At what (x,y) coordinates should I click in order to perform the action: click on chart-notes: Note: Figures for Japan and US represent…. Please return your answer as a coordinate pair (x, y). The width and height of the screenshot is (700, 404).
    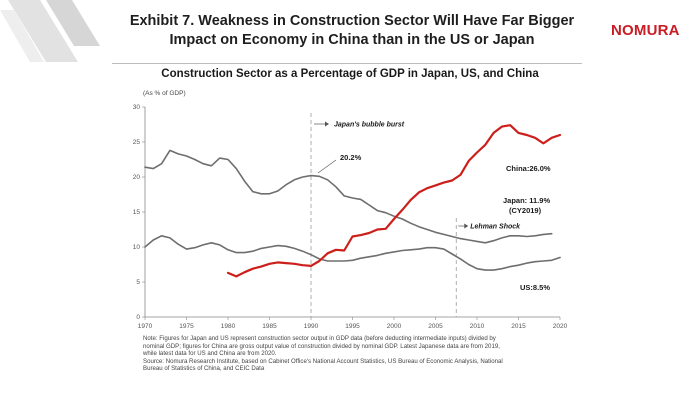
    Looking at the image, I should click on (358, 354).